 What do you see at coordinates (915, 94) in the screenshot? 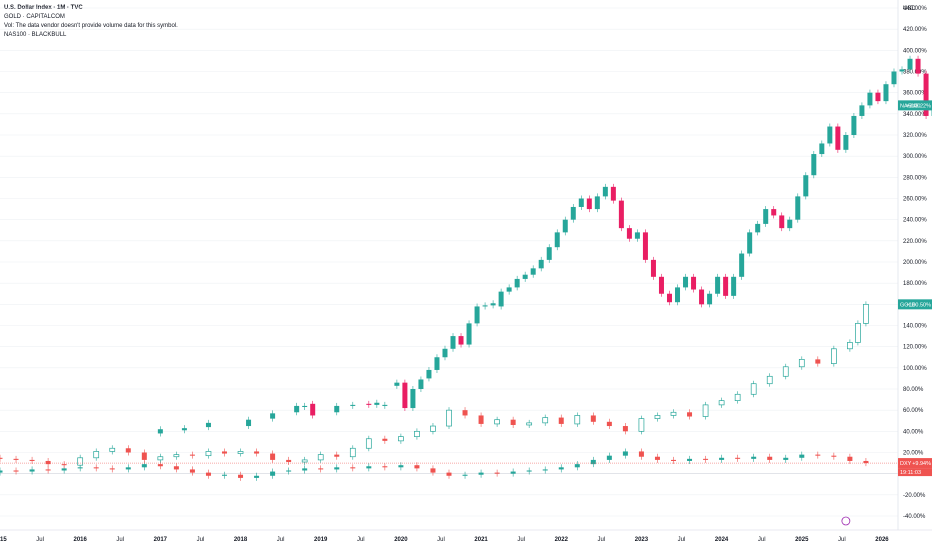
I see `y-tick-label: 360.00%` at bounding box center [915, 94].